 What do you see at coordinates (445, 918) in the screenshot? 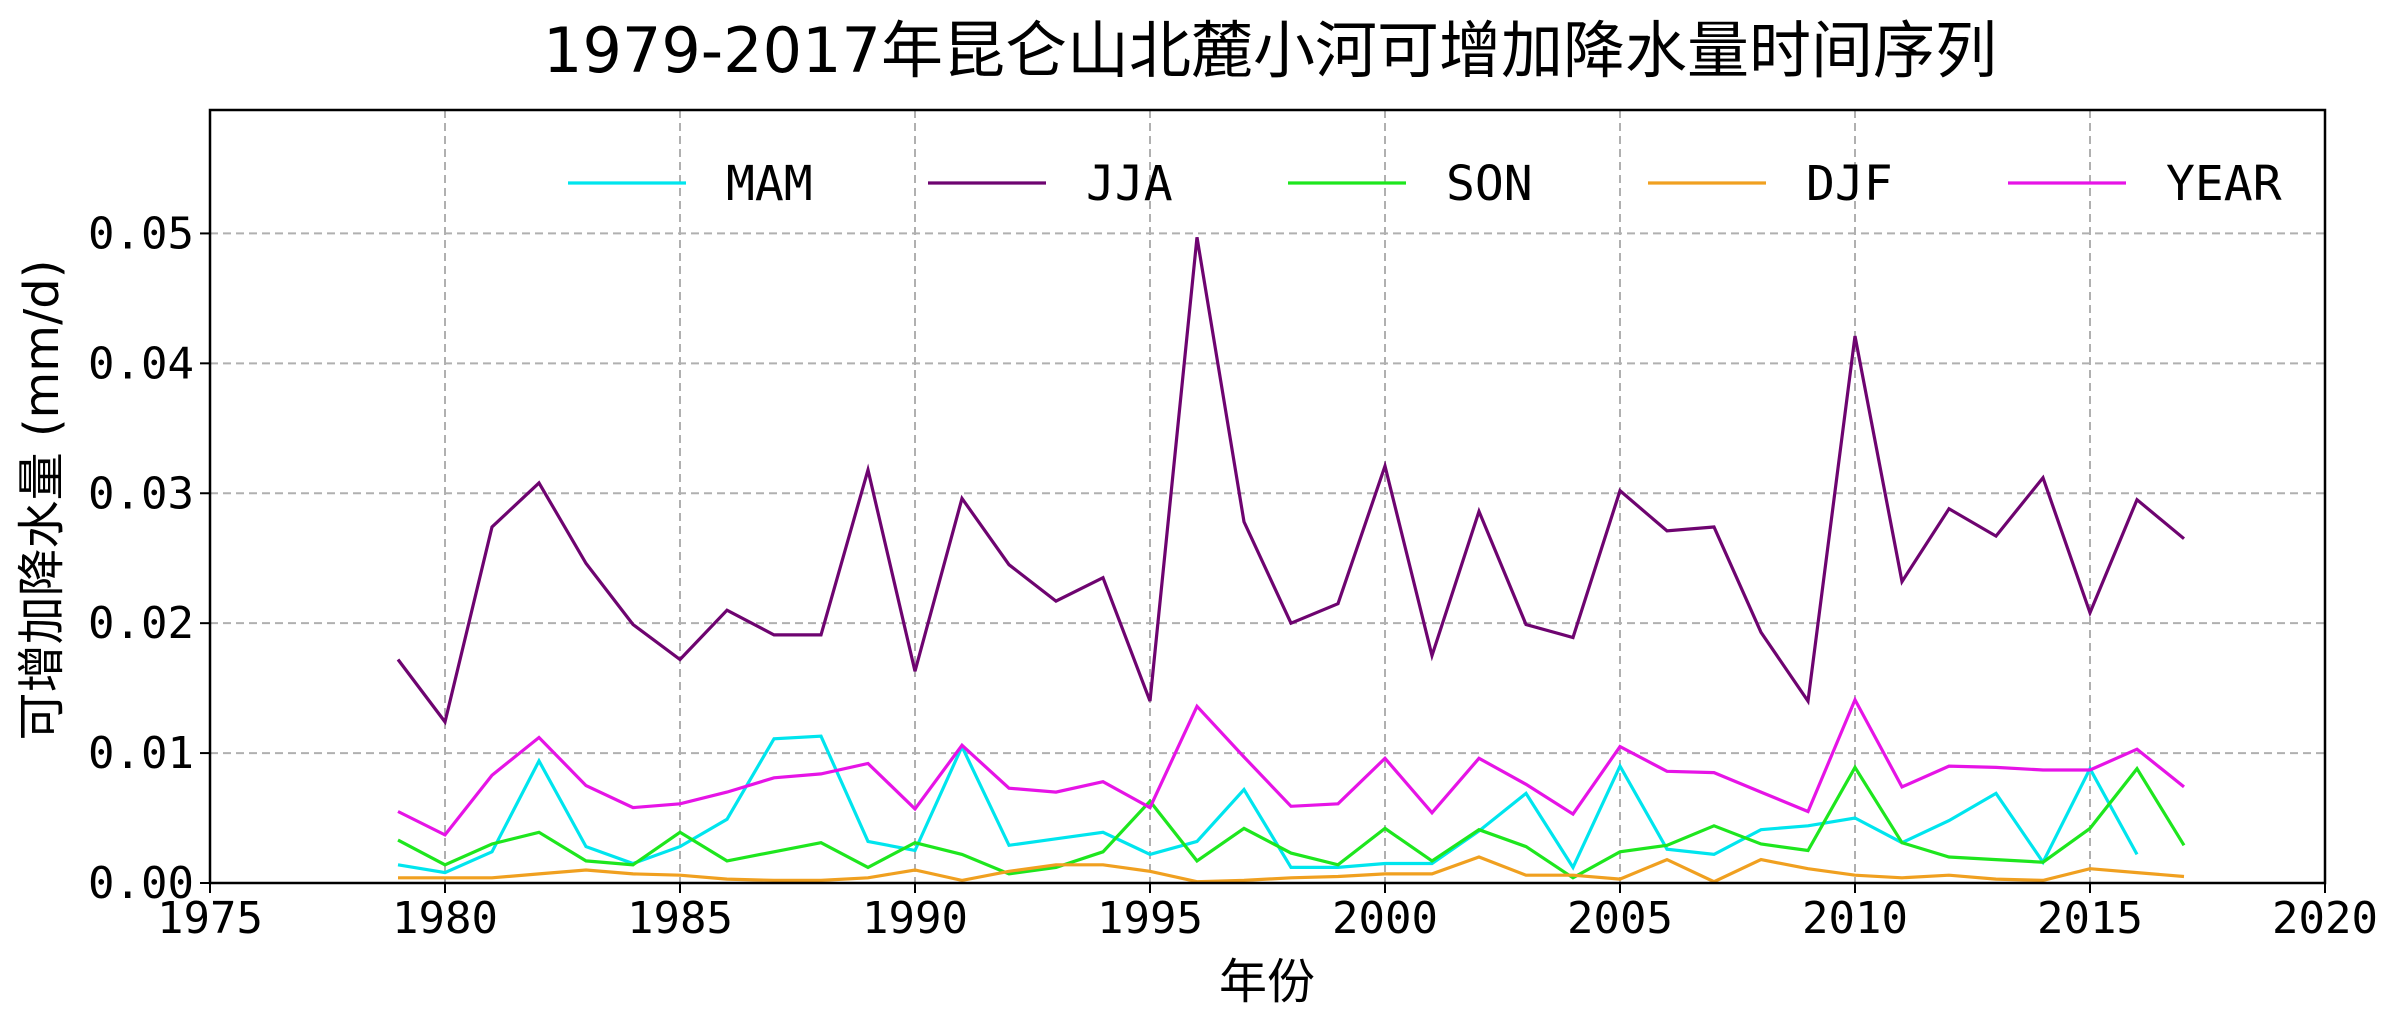
I see `x-tick-label: 1980` at bounding box center [445, 918].